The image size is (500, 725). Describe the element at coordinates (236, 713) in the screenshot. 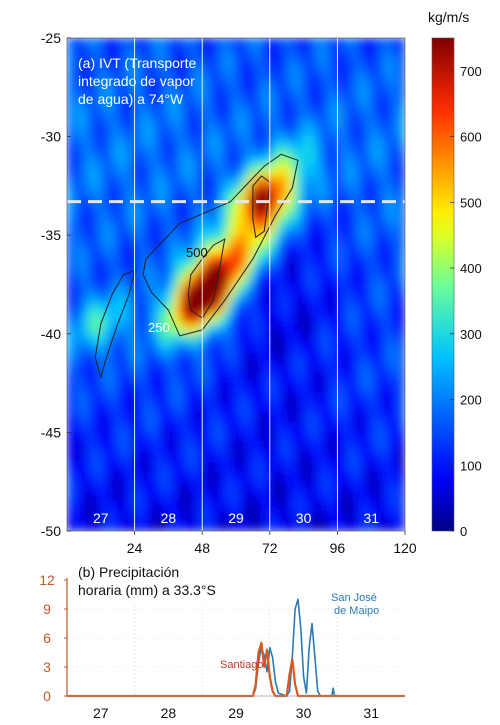

I see `panel-b-day-label: 29` at that location.